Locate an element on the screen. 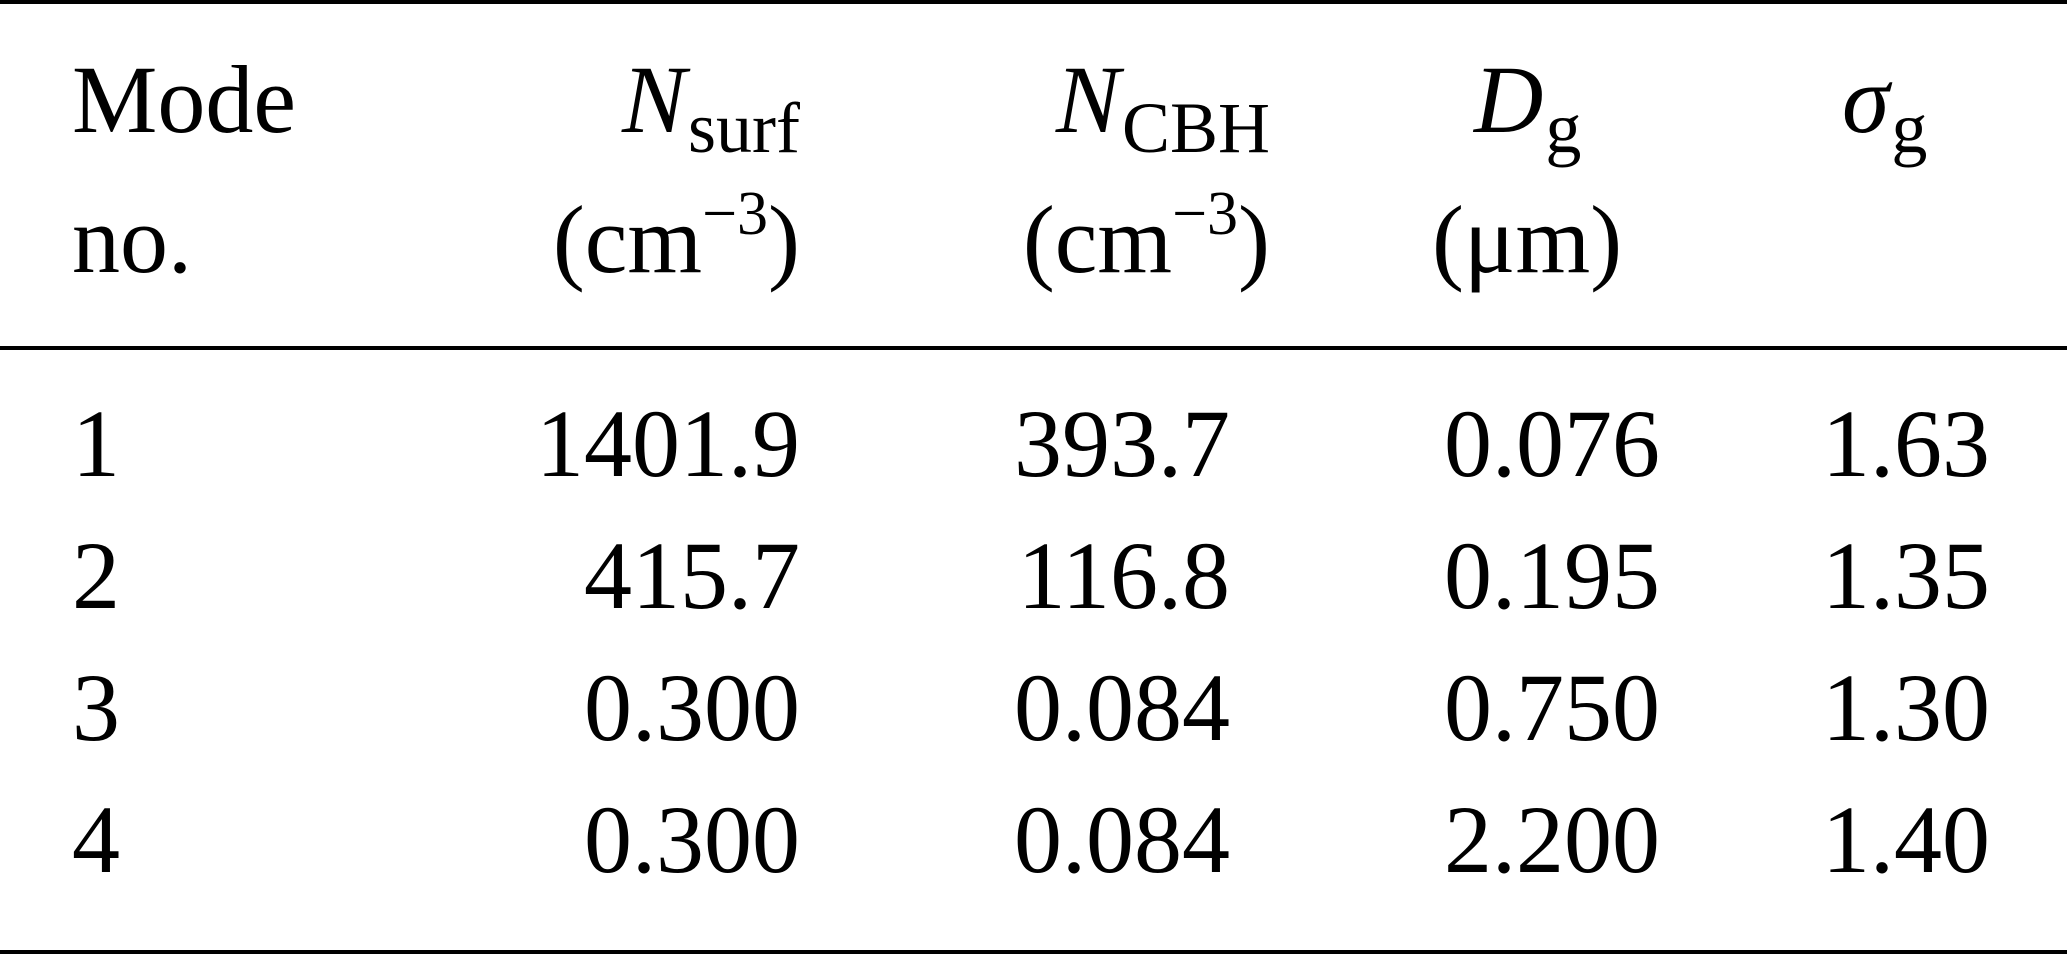 This screenshot has width=2067, height=956. bottom-rule is located at coordinates (1033, 952).